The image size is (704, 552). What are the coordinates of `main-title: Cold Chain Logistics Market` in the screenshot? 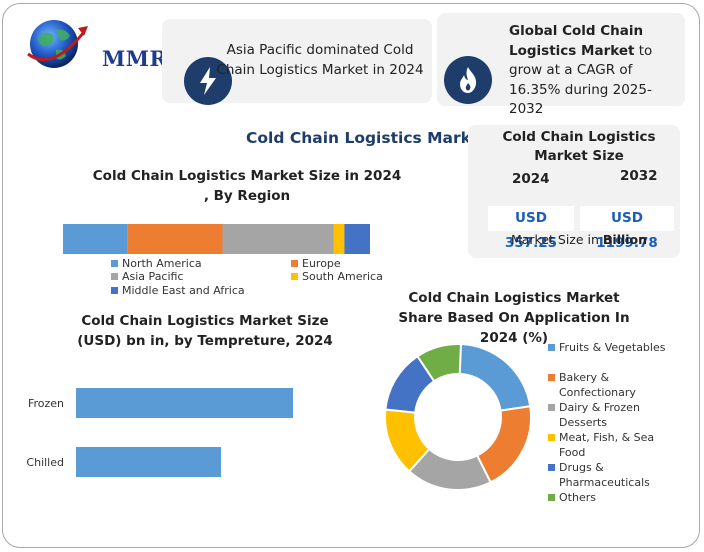 It's located at (367, 138).